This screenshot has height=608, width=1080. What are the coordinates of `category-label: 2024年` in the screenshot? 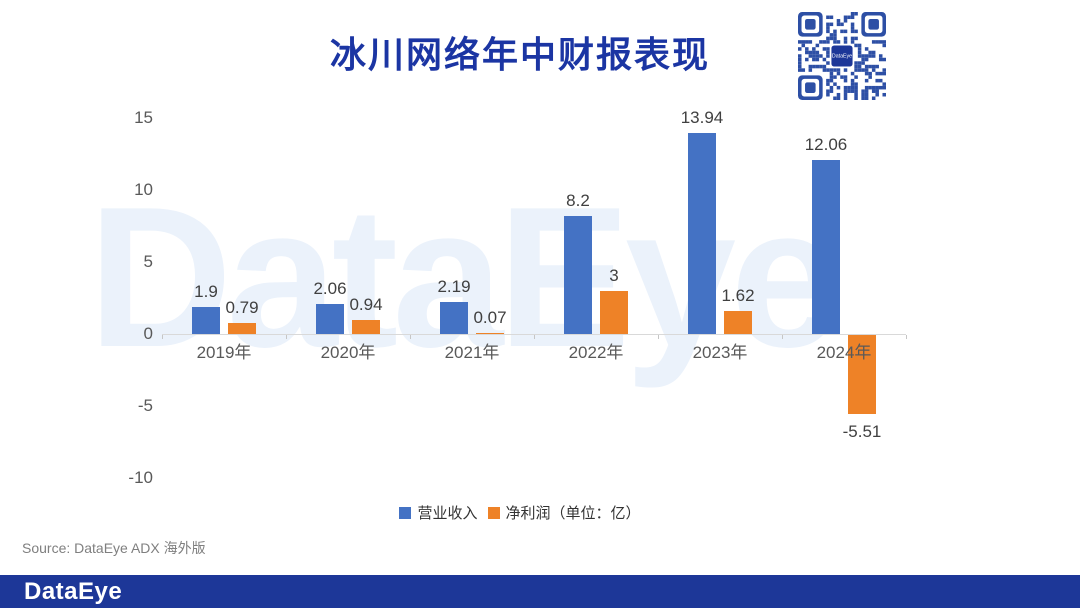 It's located at (844, 352).